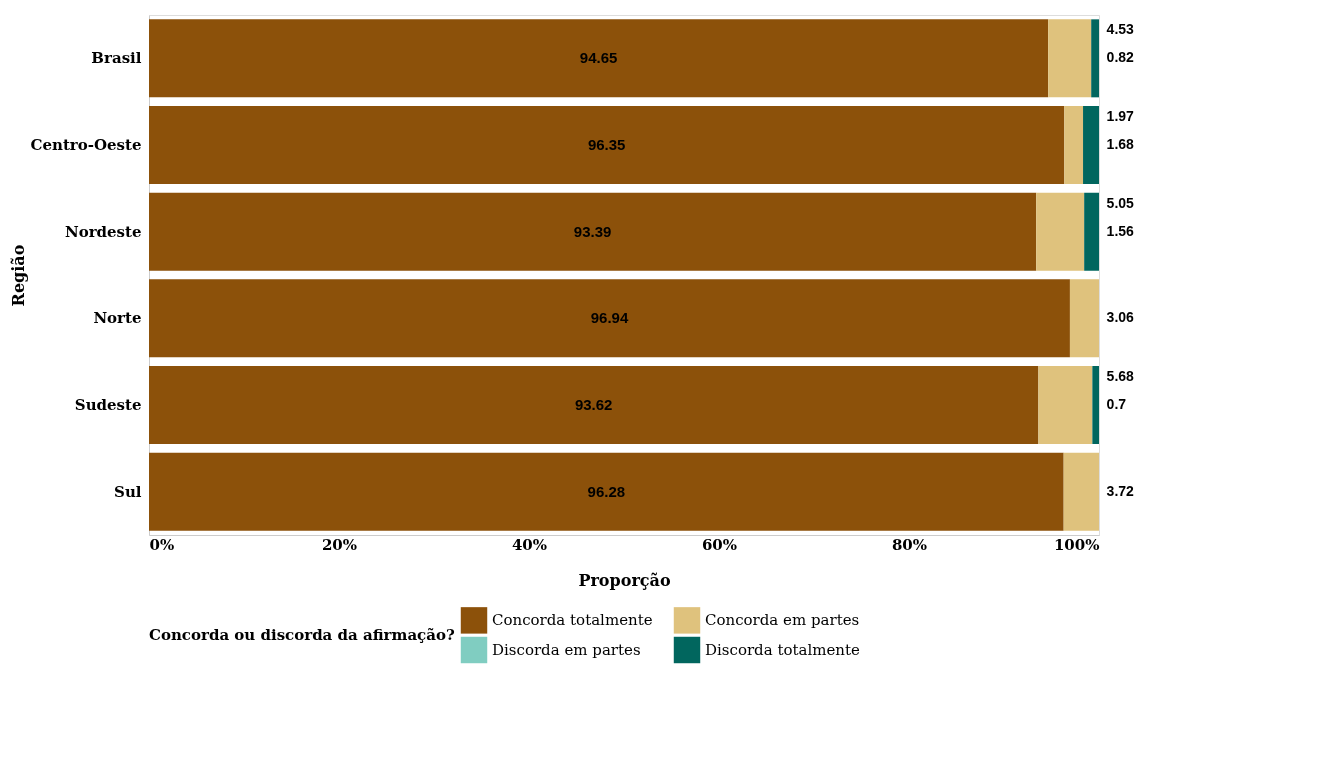 The width and height of the screenshot is (1336, 771). Describe the element at coordinates (1120, 202) in the screenshot. I see `data-label: 5.05` at that location.